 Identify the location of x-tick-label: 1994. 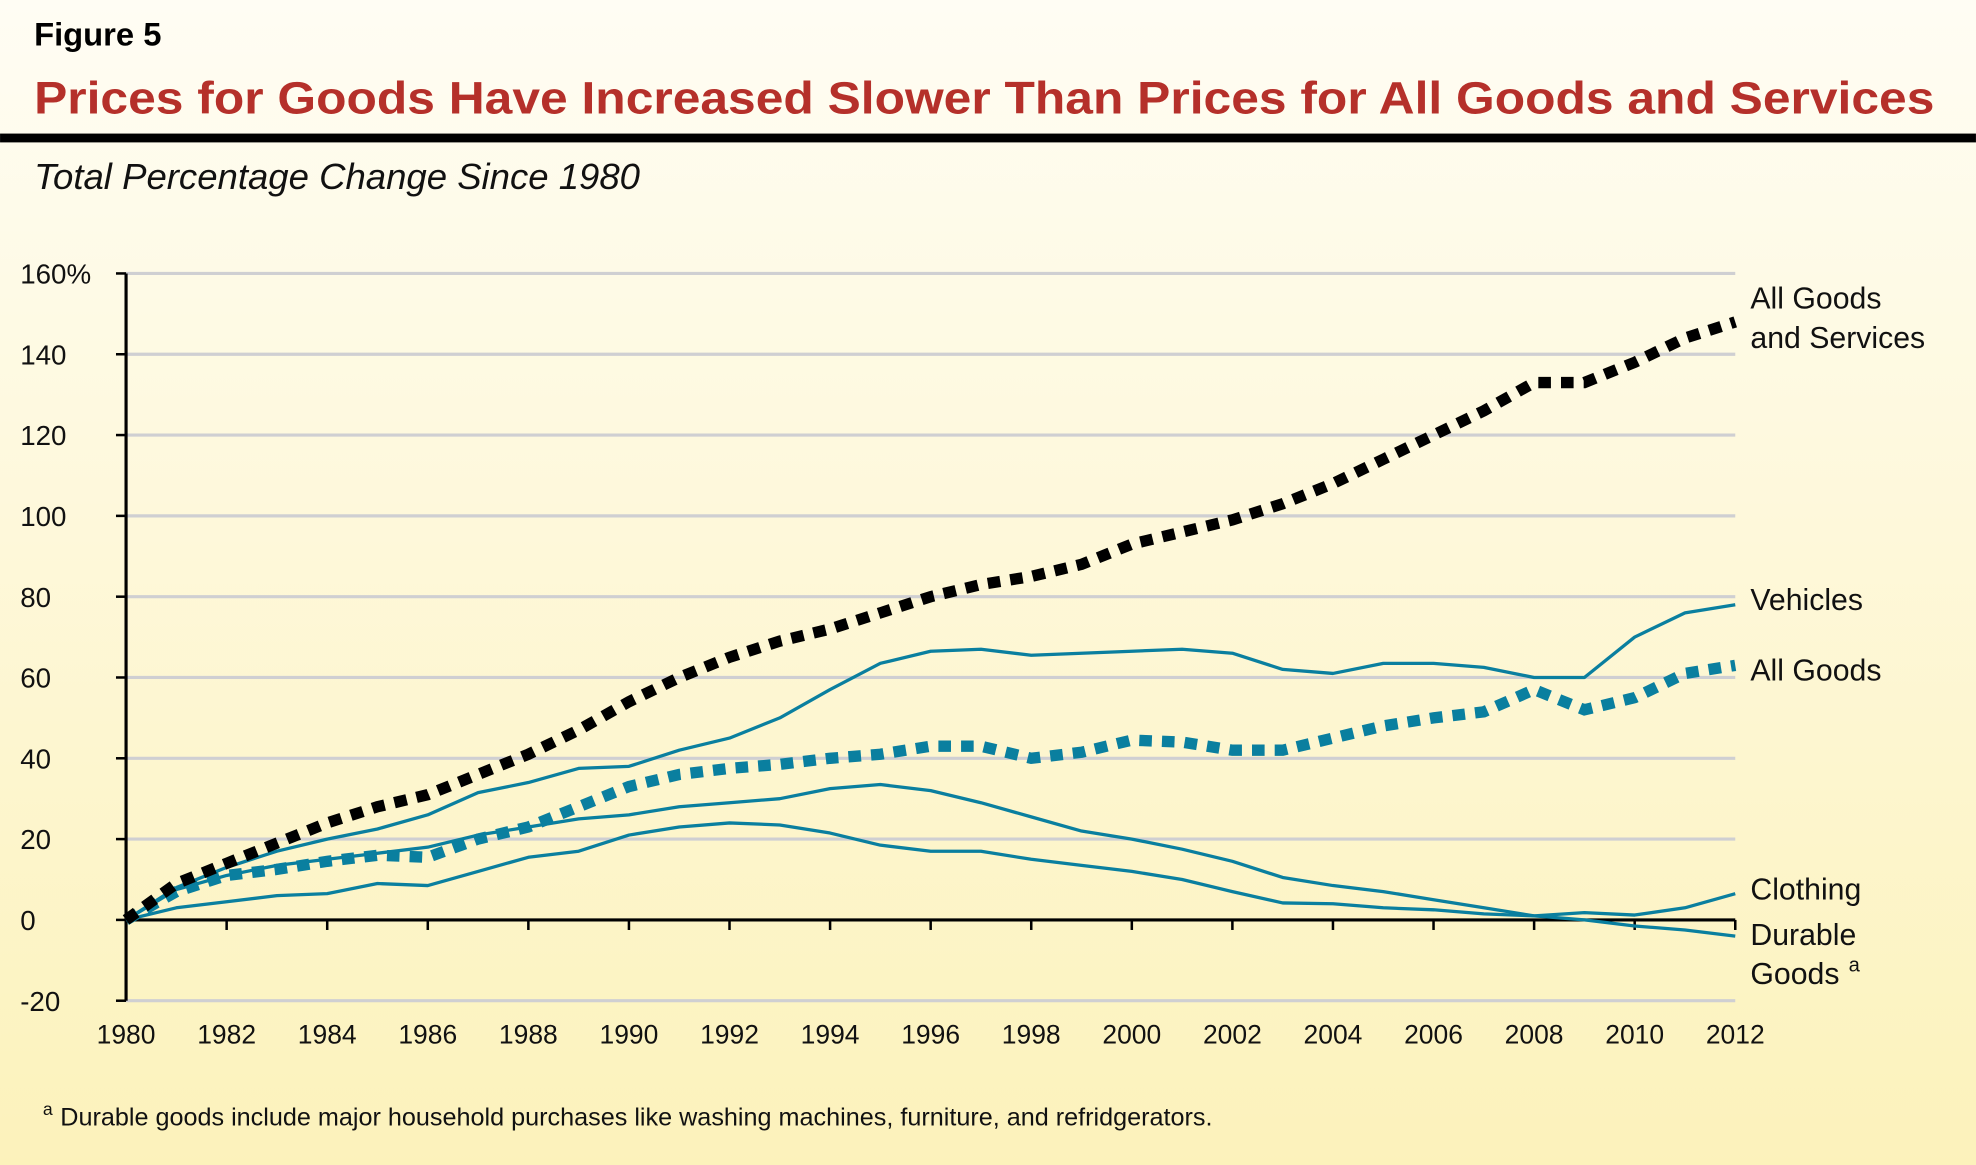
(830, 1034).